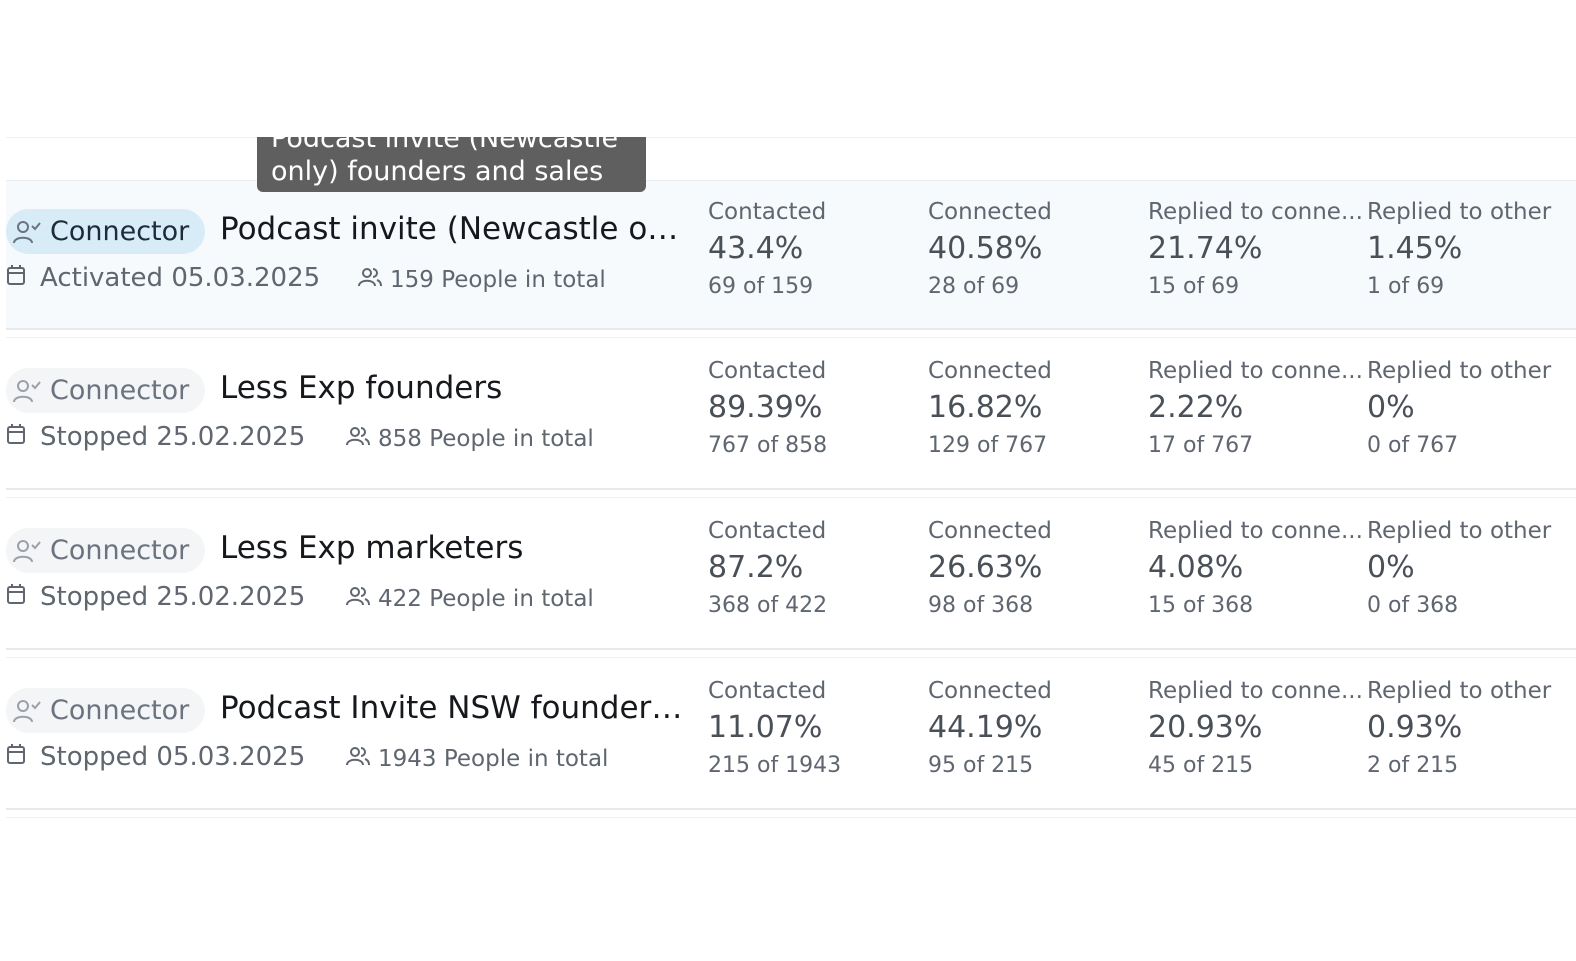 Image resolution: width=1576 pixels, height=961 pixels. What do you see at coordinates (1205, 727) in the screenshot?
I see `metric-value: 20.93%` at bounding box center [1205, 727].